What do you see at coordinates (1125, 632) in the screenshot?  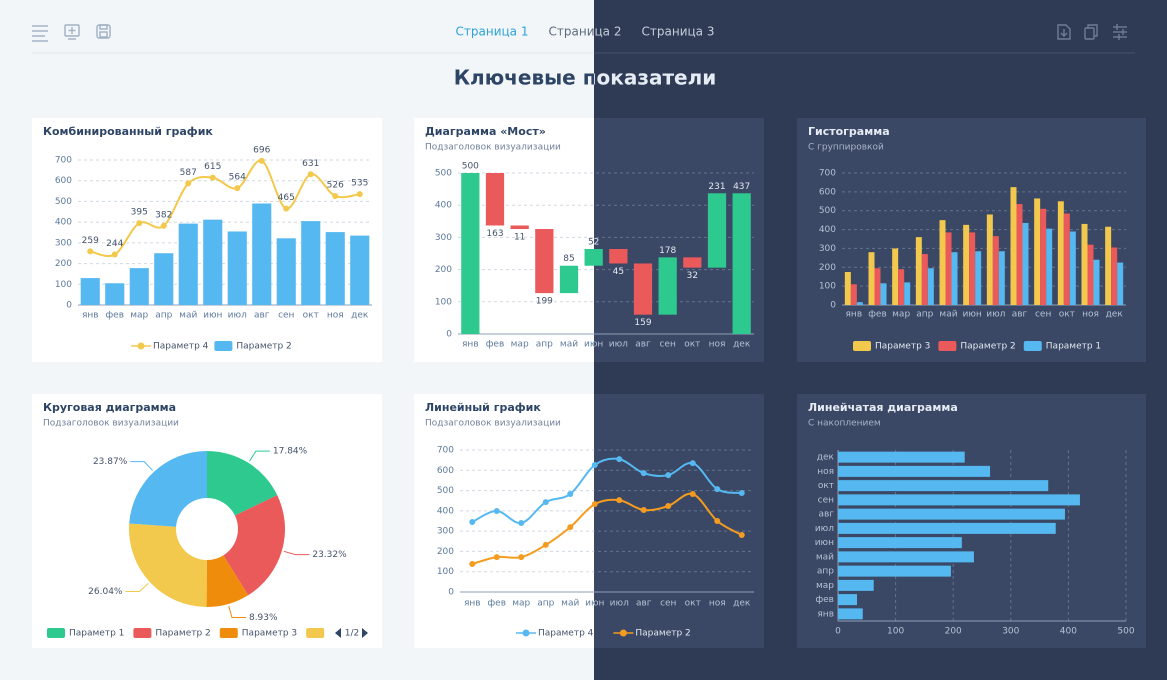 I see `x-tick-label: 500` at bounding box center [1125, 632].